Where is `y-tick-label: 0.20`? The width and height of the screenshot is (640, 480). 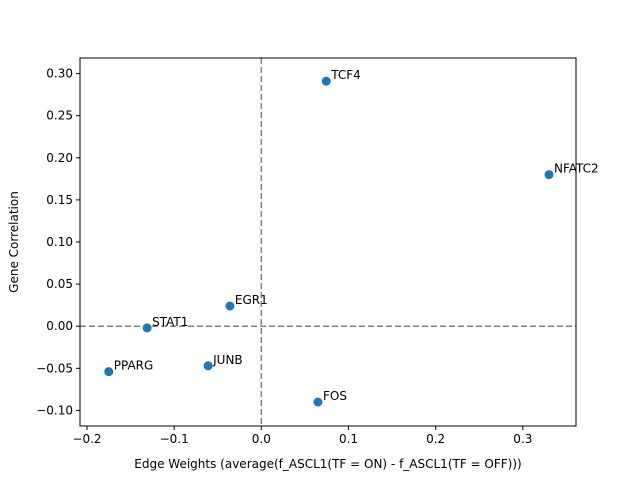
y-tick-label: 0.20 is located at coordinates (59, 158).